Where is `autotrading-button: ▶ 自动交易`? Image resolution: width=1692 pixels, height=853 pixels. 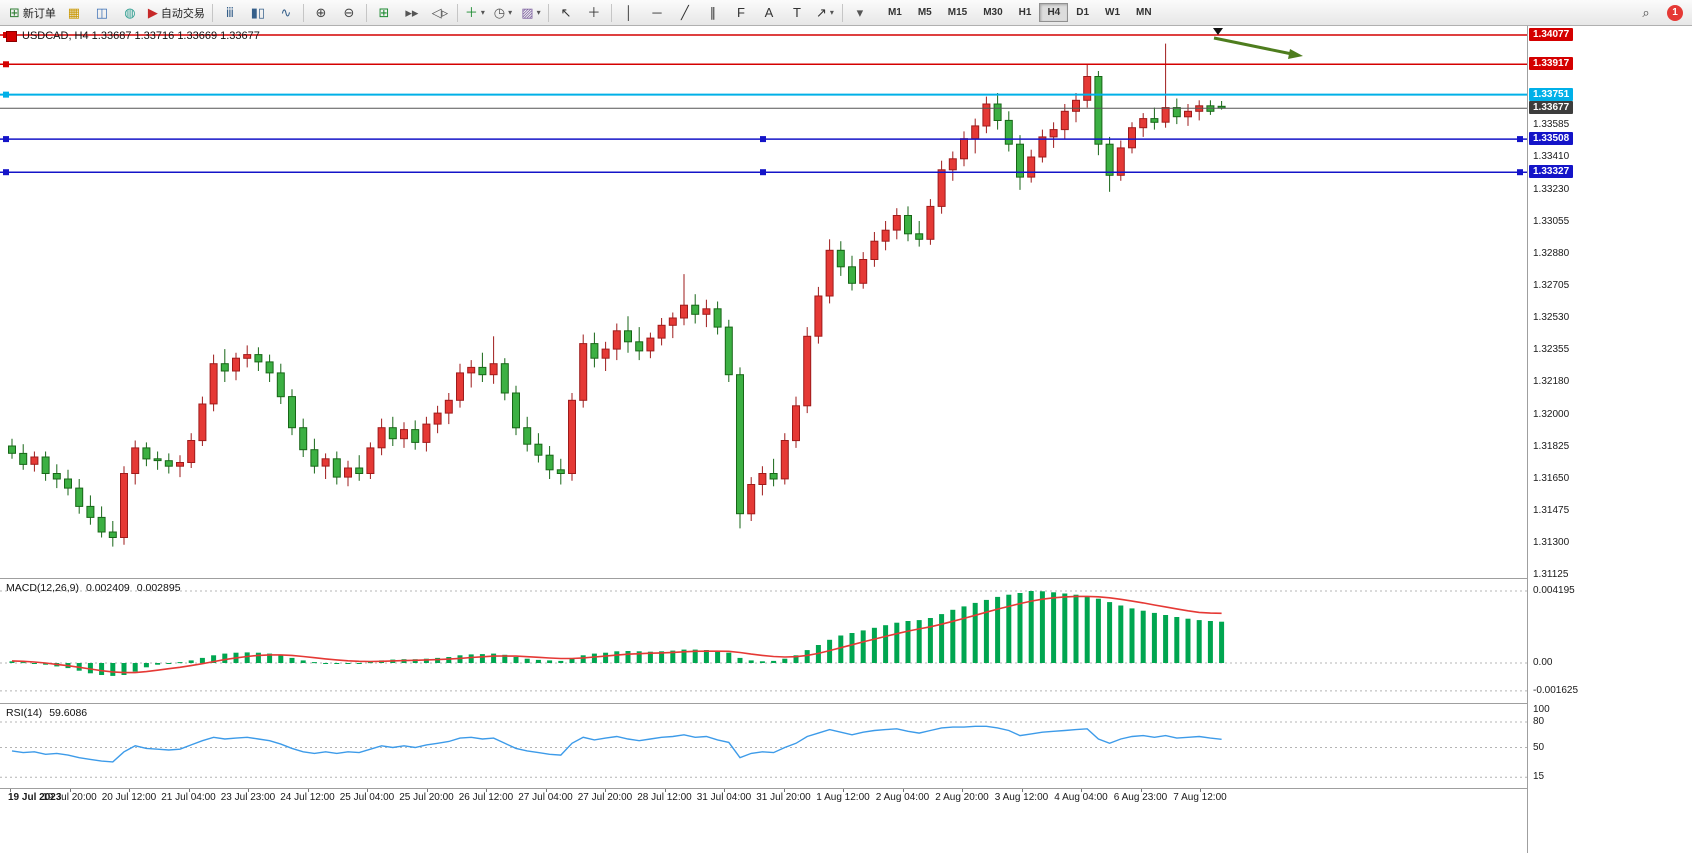
autotrading-button: ▶ 自动交易 is located at coordinates (176, 13).